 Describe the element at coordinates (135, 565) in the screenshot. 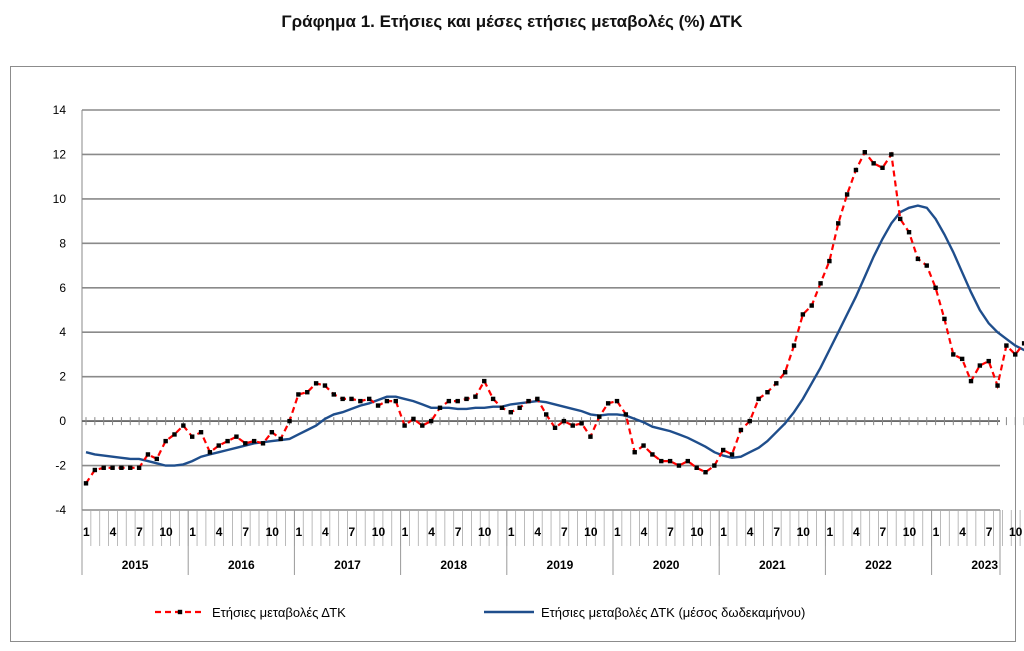

I see `year-label: 2015` at that location.